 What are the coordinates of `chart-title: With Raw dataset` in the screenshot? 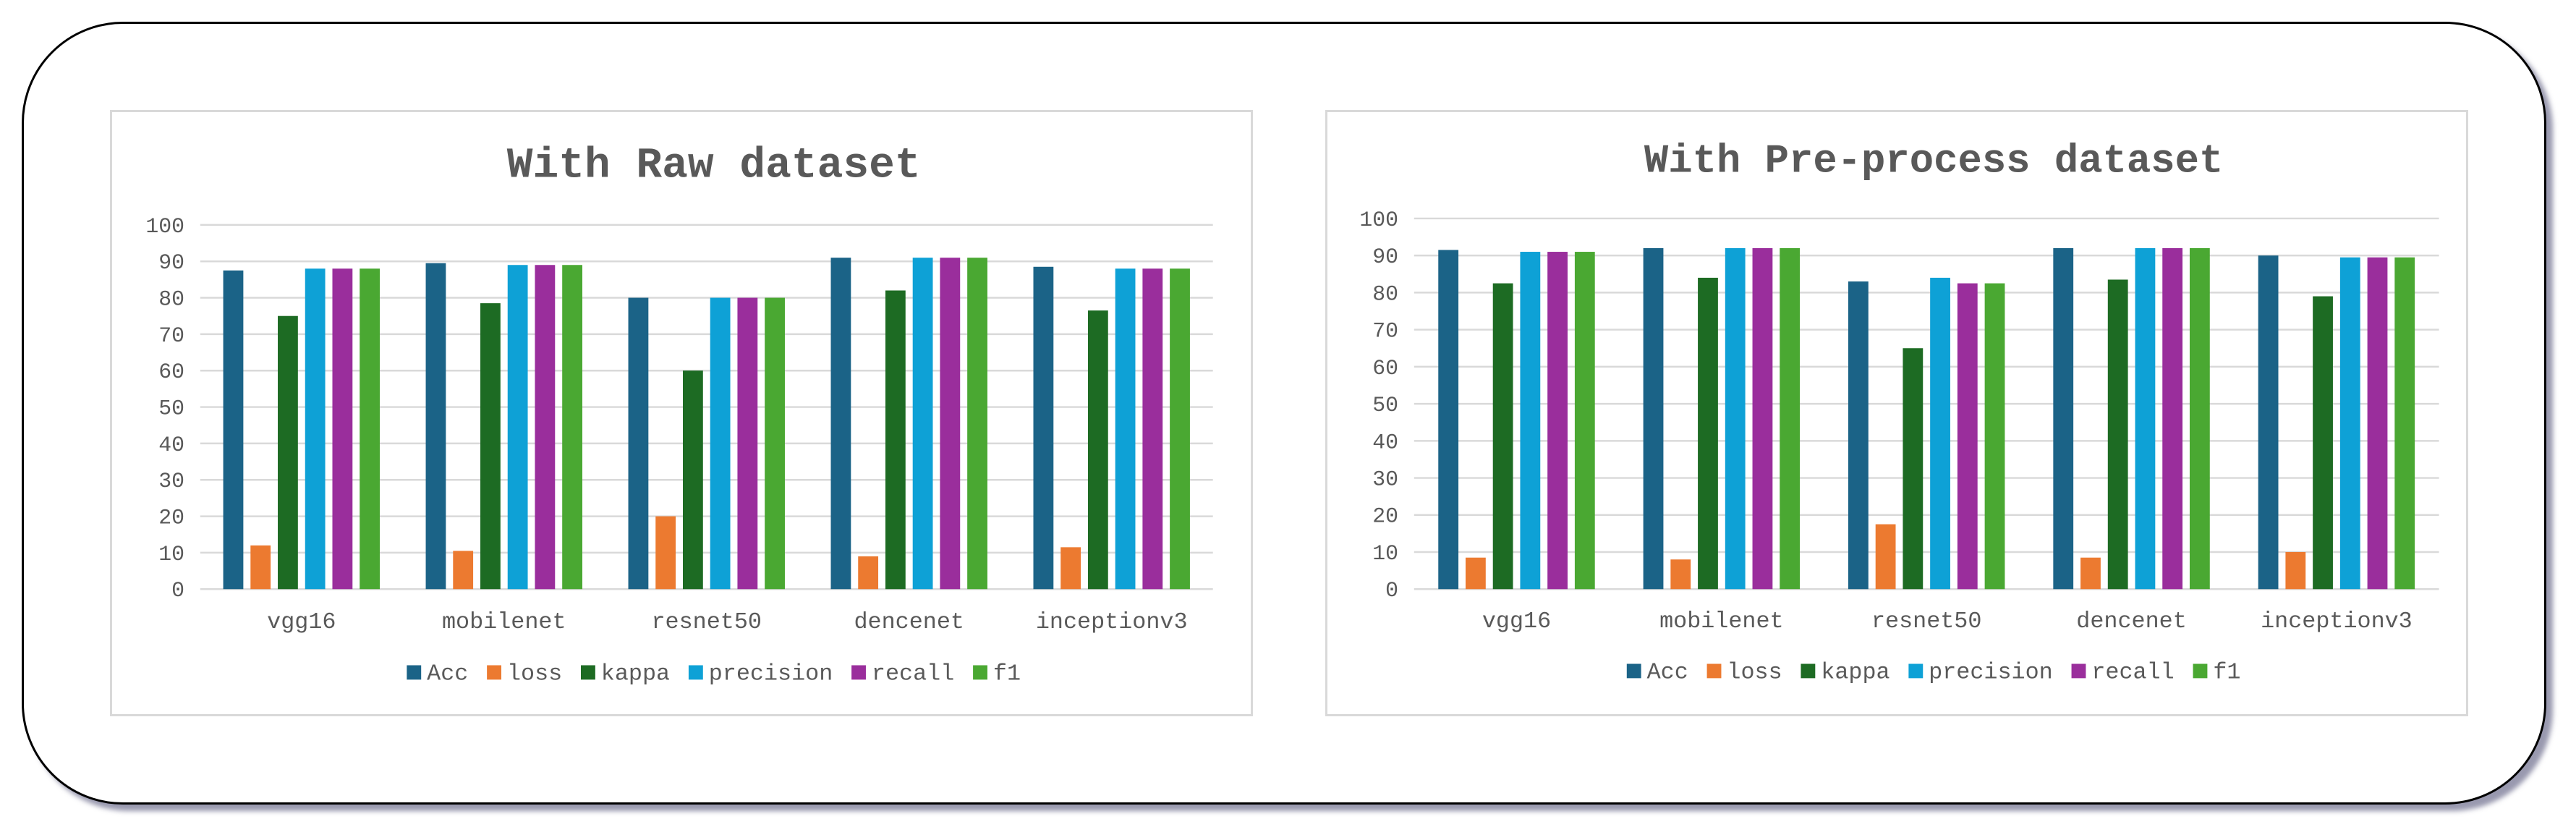 It's located at (714, 165).